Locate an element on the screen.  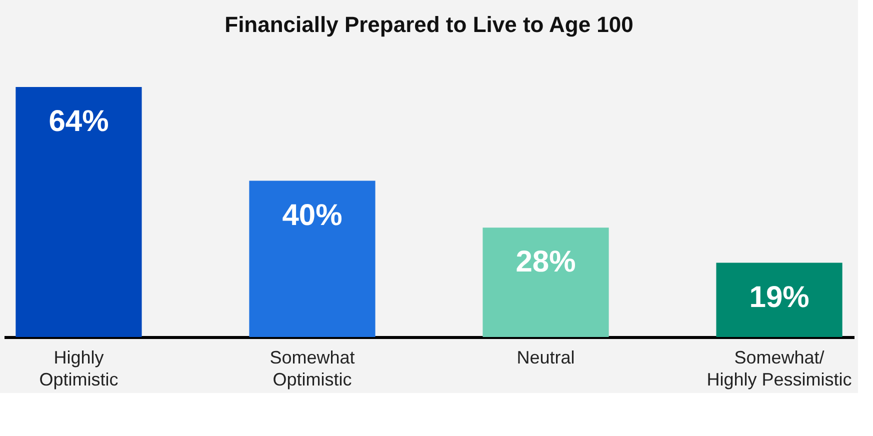
data-label: 19% is located at coordinates (779, 297).